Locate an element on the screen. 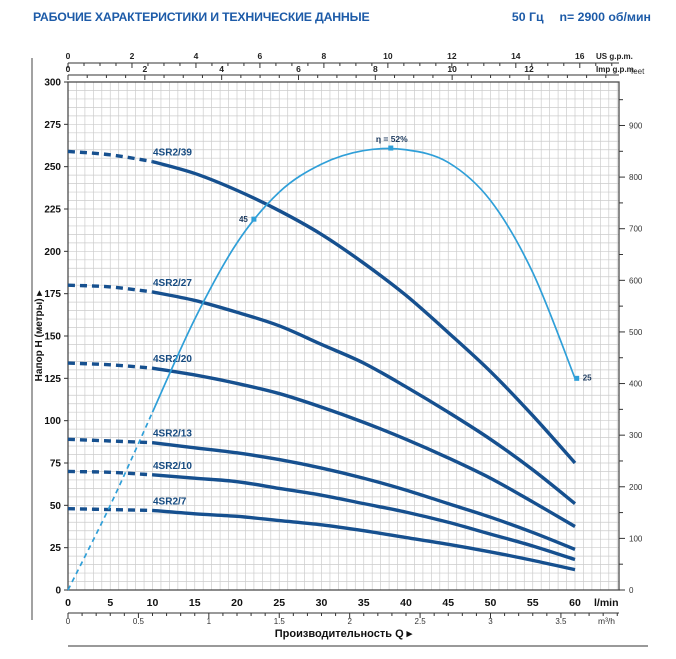 Image resolution: width=676 pixels, height=659 pixels. svg-text: 1.5 is located at coordinates (280, 621).